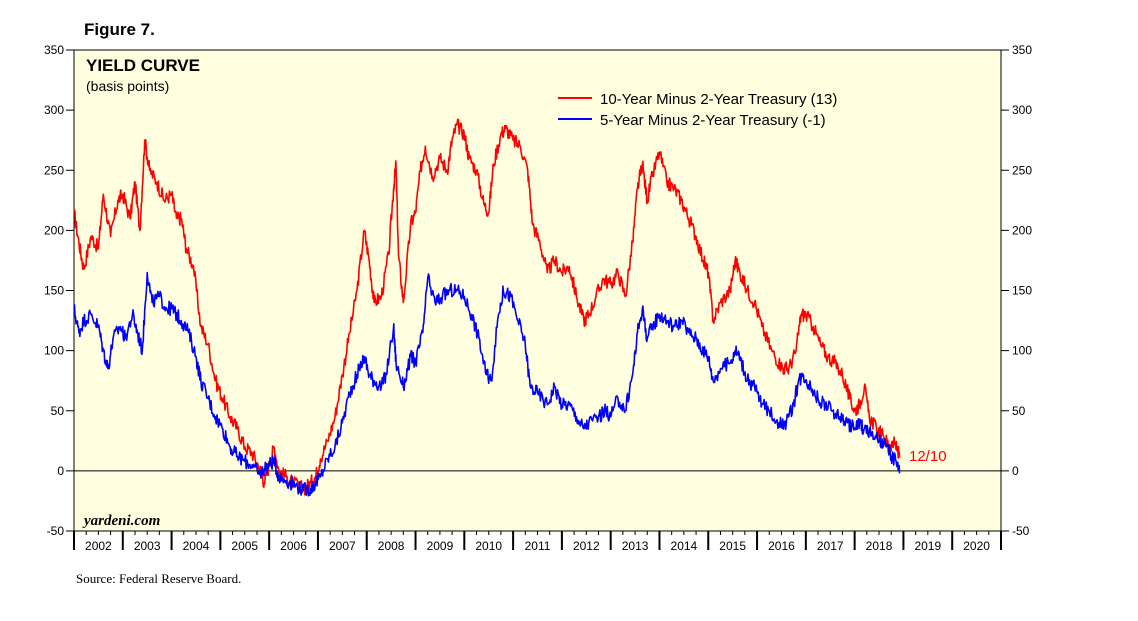 This screenshot has width=1138, height=621. I want to click on y-tick-label-left: 100, so click(54, 351).